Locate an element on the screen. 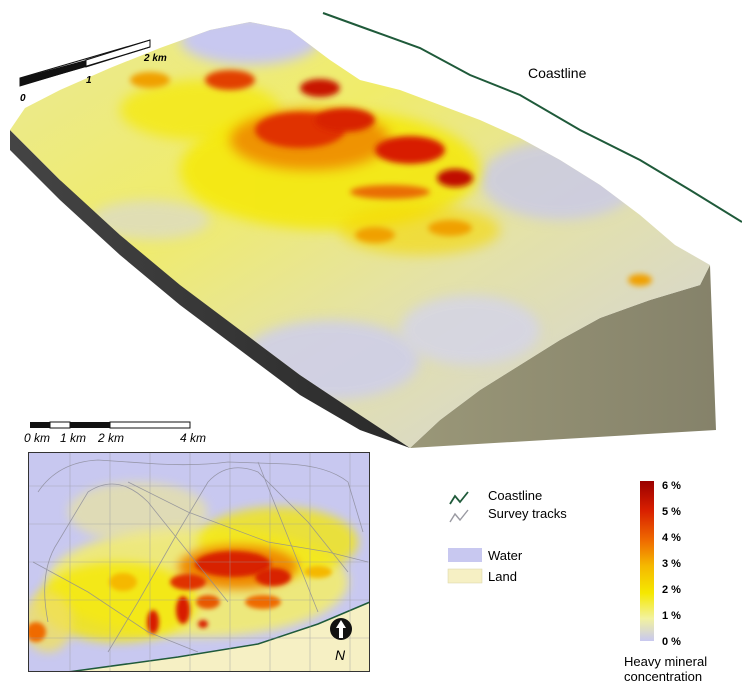 The image size is (742, 684). colorbar-ticks: 6 % 5 % 4 % 3 % 2 % 1 % 0 % is located at coordinates (671, 564).